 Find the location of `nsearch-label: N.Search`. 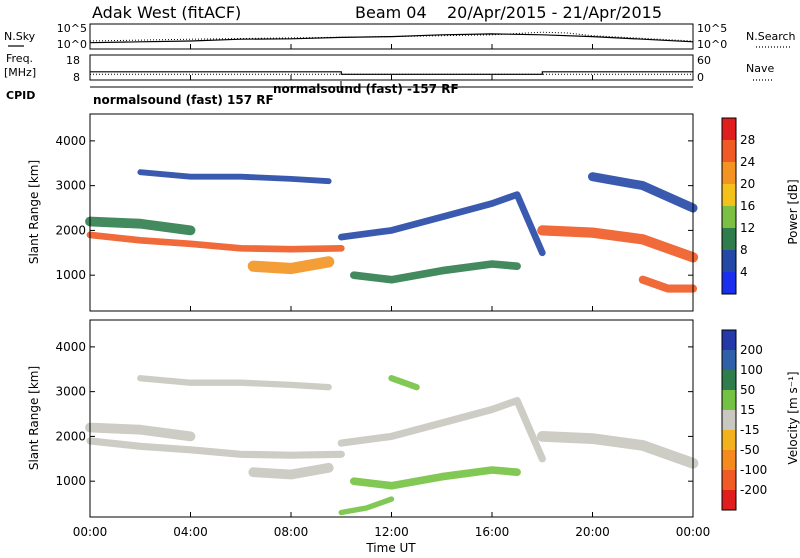

nsearch-label: N.Search is located at coordinates (771, 36).